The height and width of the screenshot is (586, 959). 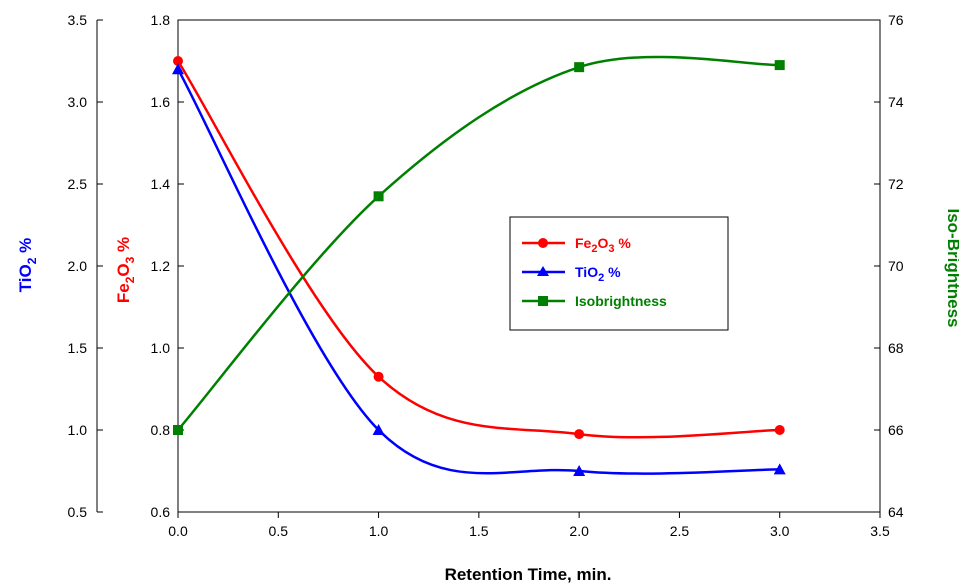 I want to click on legend-label-fe2o3: Fe2O3 %, so click(x=603, y=245).